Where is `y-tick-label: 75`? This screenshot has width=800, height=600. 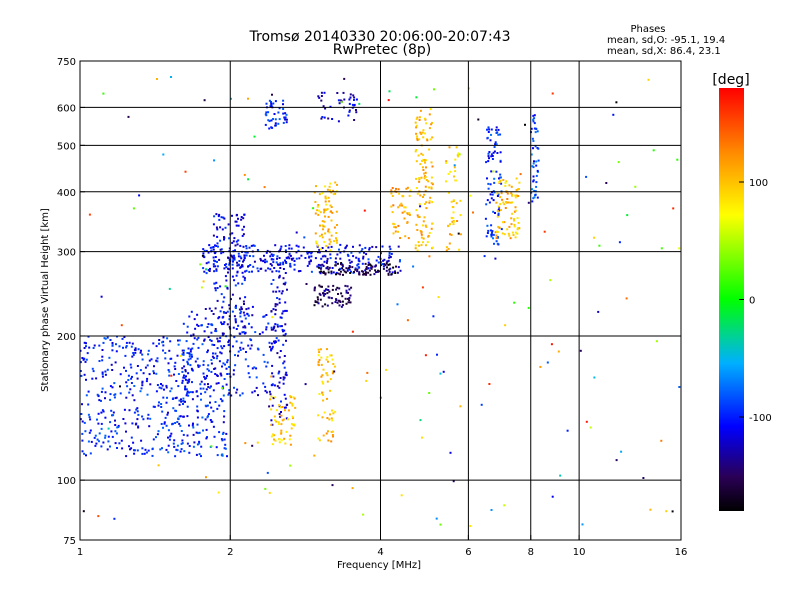 y-tick-label: 75 is located at coordinates (69, 541).